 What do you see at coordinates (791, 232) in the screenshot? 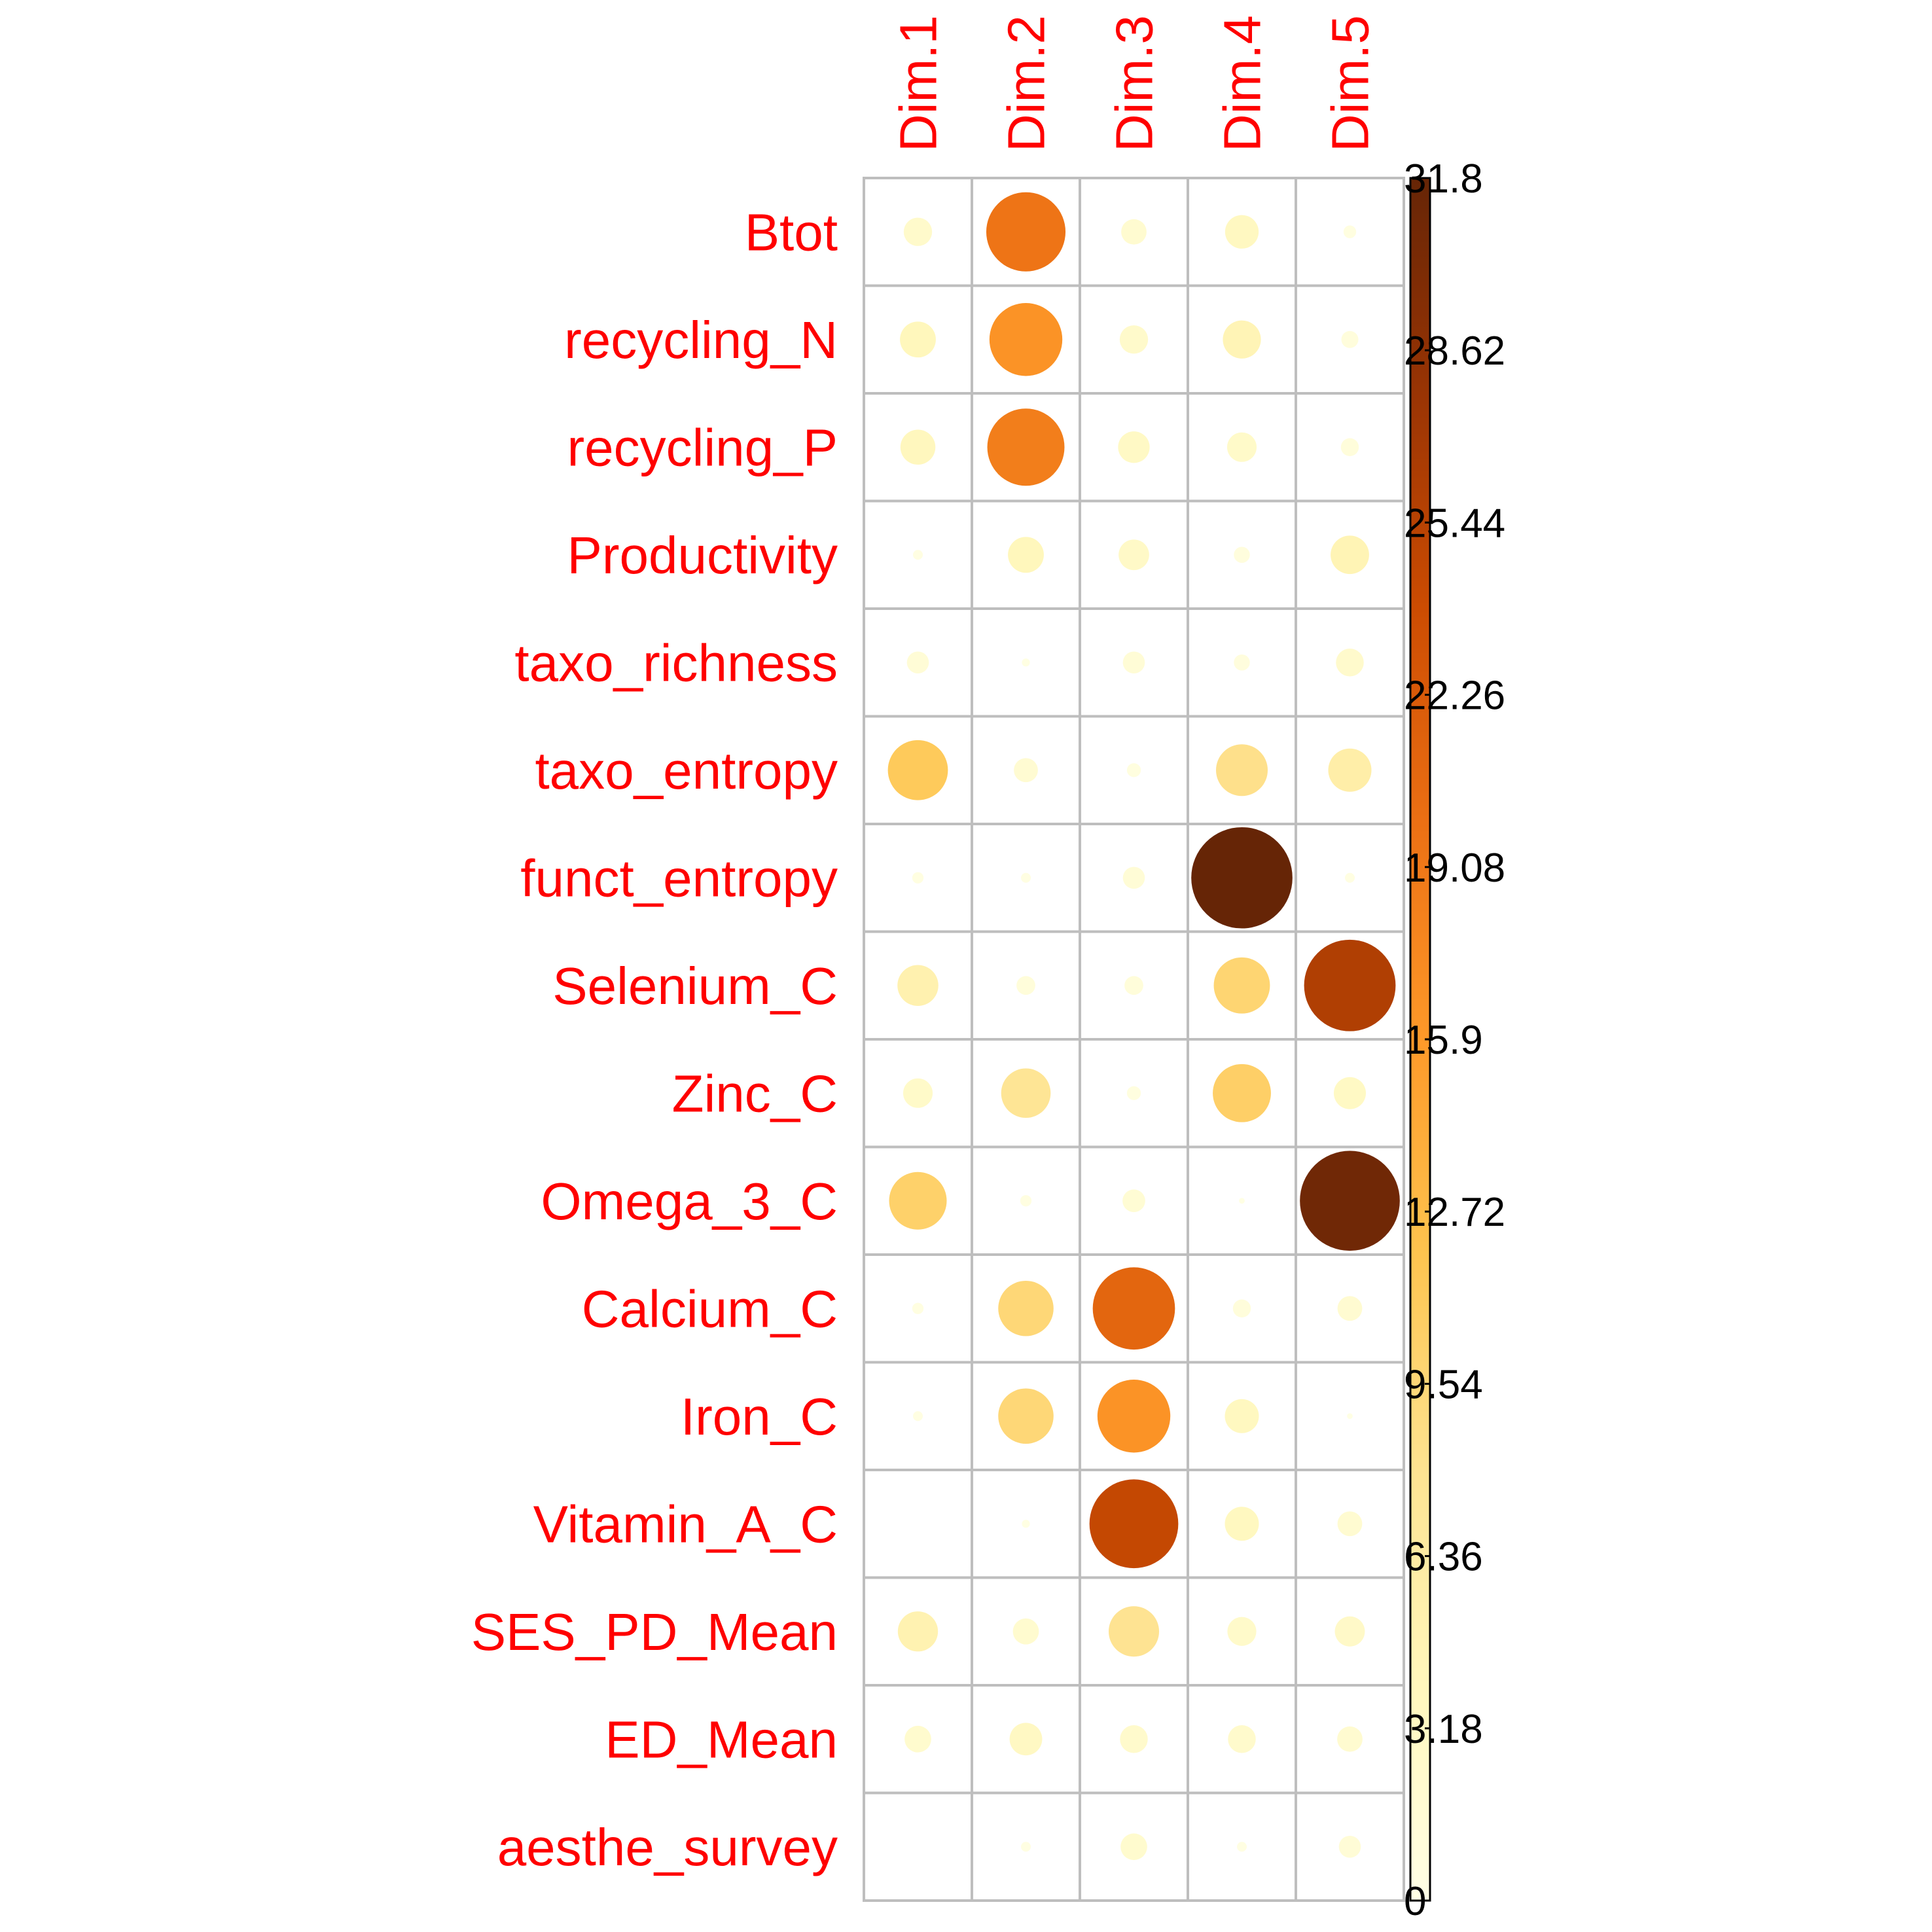
I see `row-label: Btot` at bounding box center [791, 232].